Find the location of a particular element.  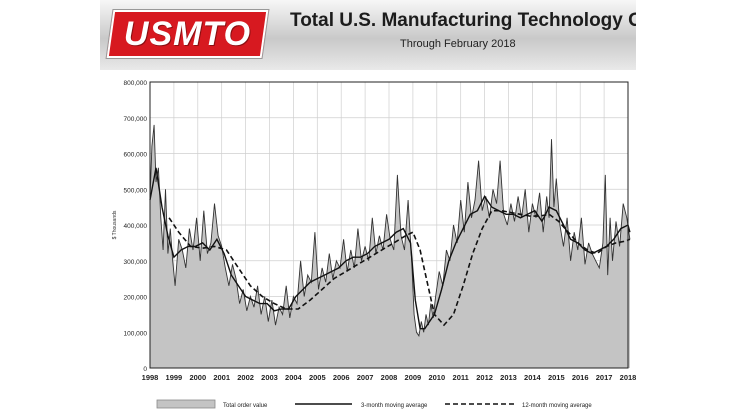

y-tick-label: 400,000 is located at coordinates (136, 226).